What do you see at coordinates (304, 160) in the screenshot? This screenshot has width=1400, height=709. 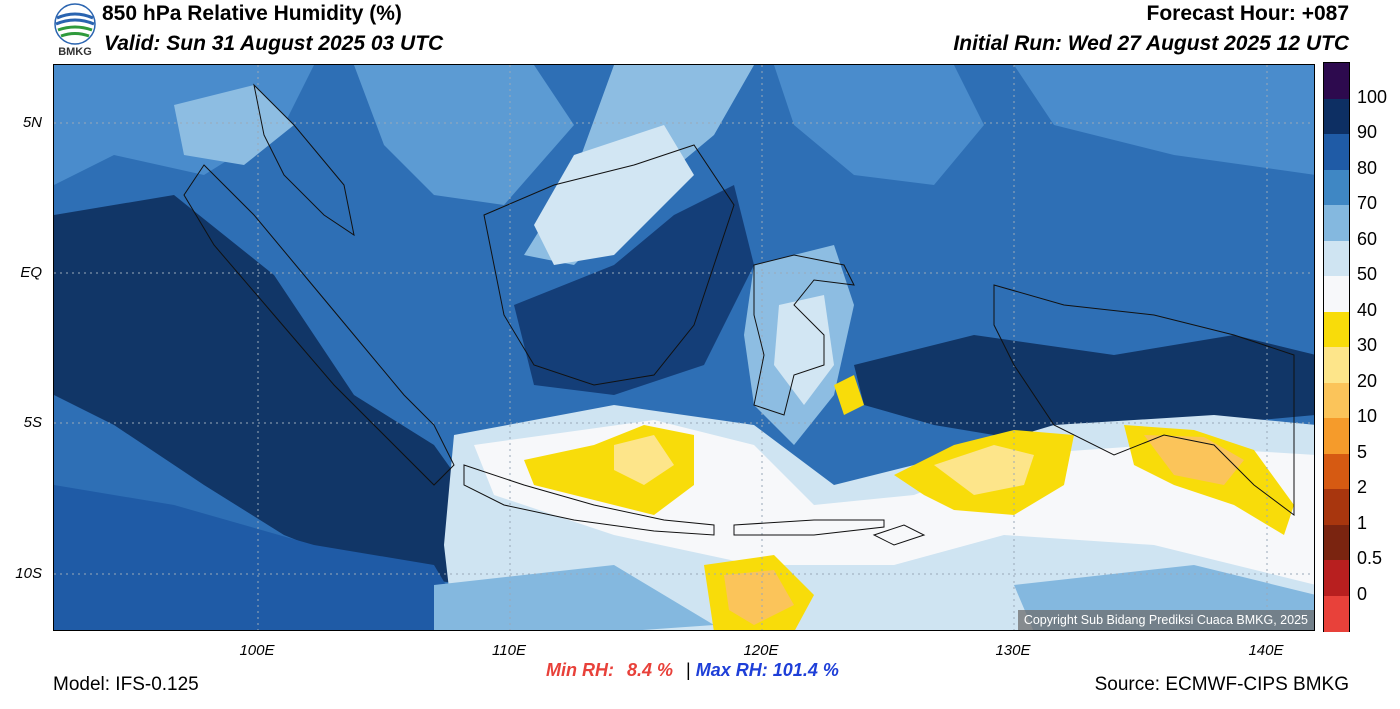 I see `coast-malay-peninsula` at bounding box center [304, 160].